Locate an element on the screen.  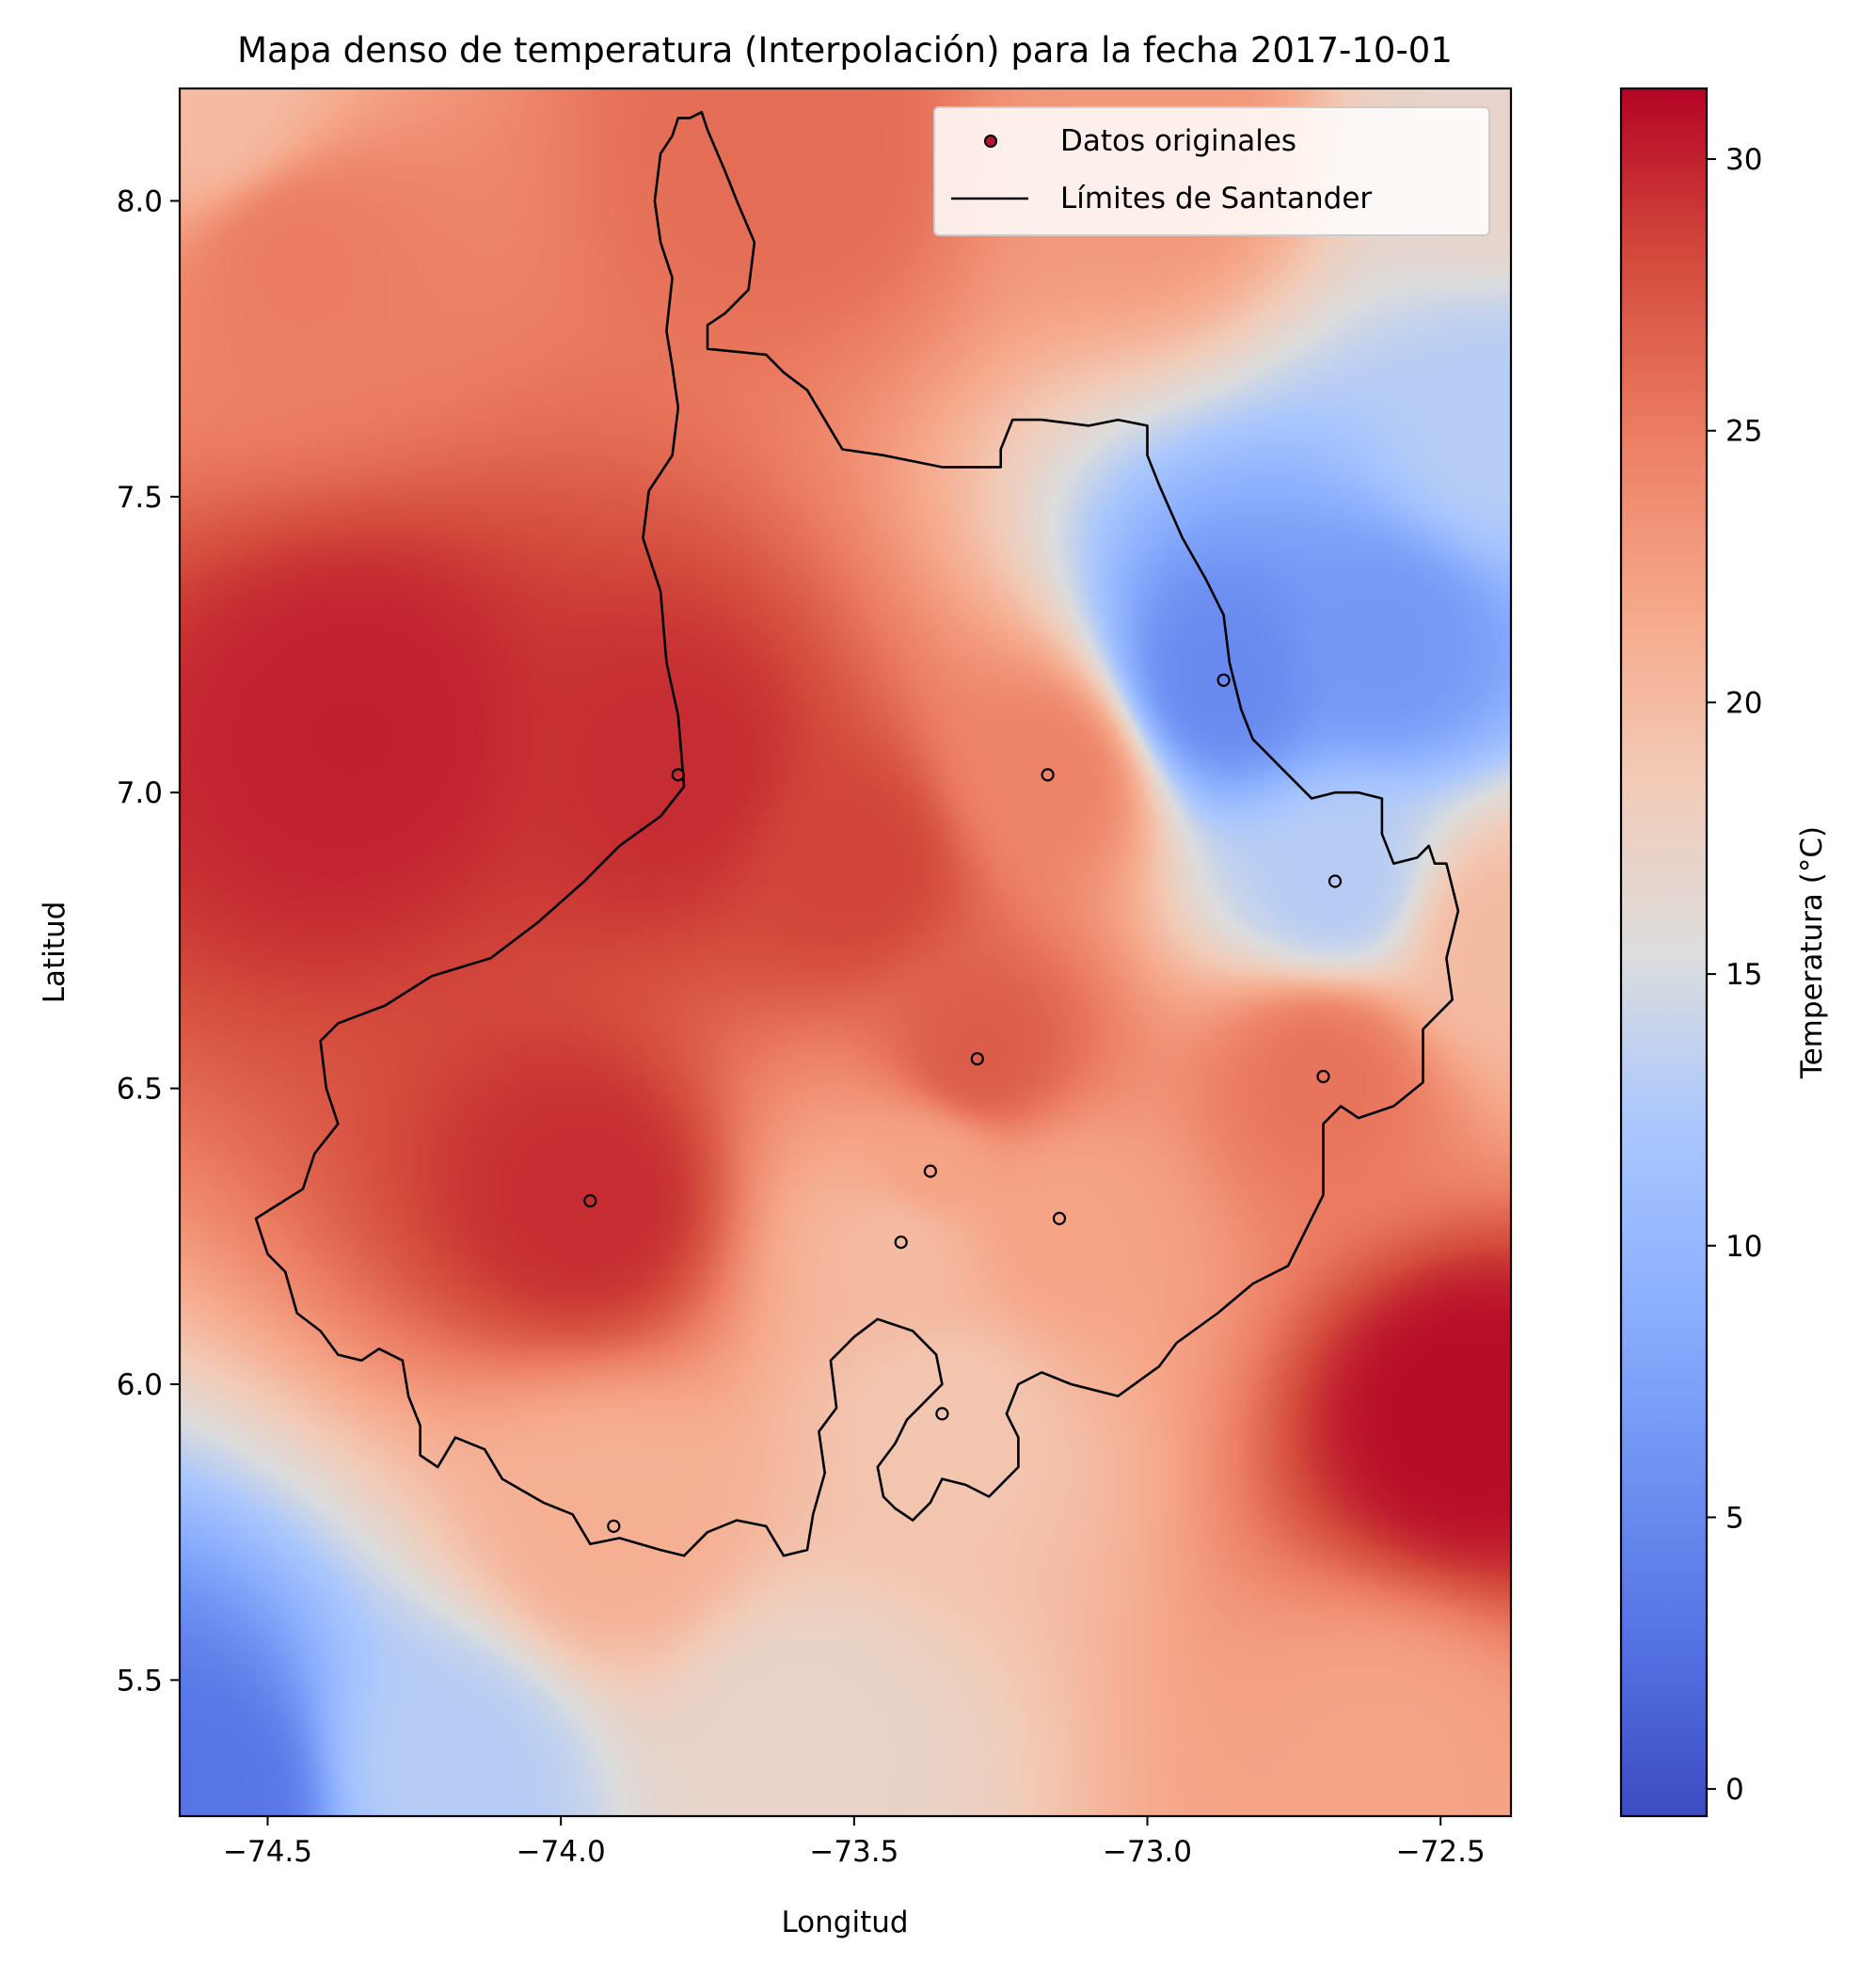
y-tick-label: 8.0 is located at coordinates (140, 201).